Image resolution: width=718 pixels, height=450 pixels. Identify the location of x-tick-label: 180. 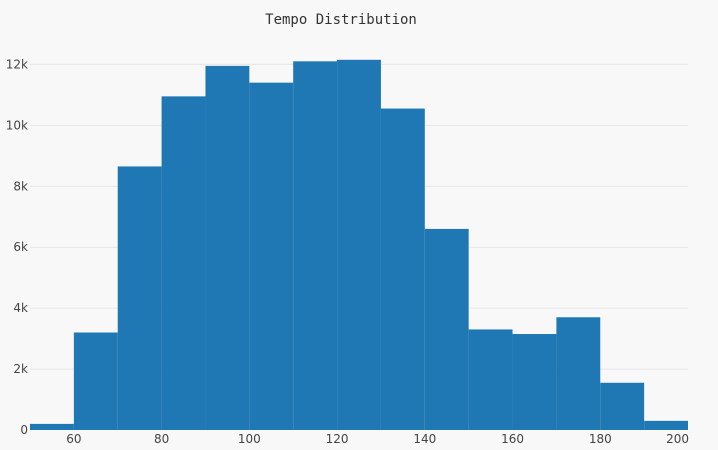
(600, 439).